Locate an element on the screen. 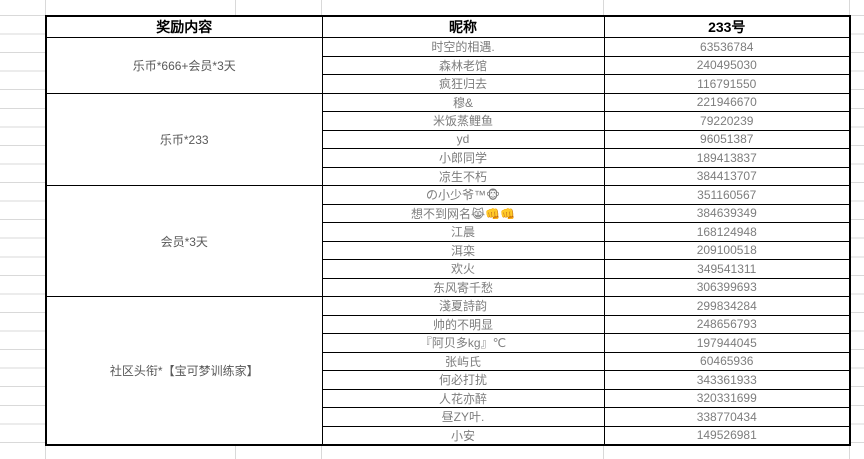  table-row: 江晨 168124948 is located at coordinates (448, 232).